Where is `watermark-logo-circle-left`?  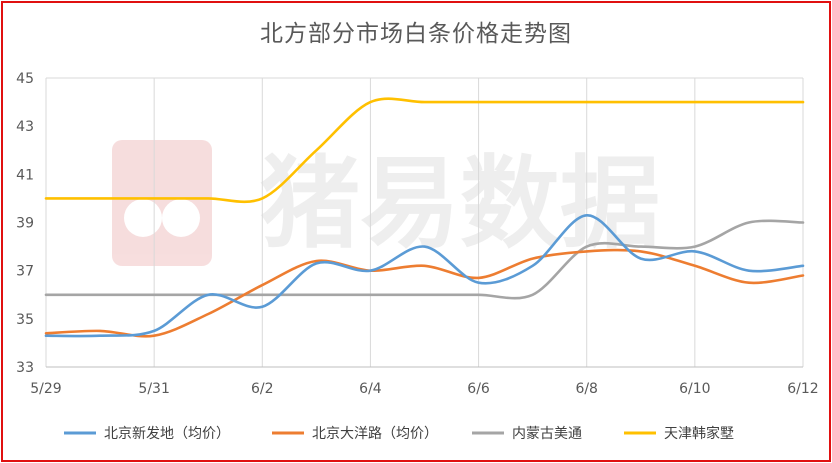 watermark-logo-circle-left is located at coordinates (143, 218).